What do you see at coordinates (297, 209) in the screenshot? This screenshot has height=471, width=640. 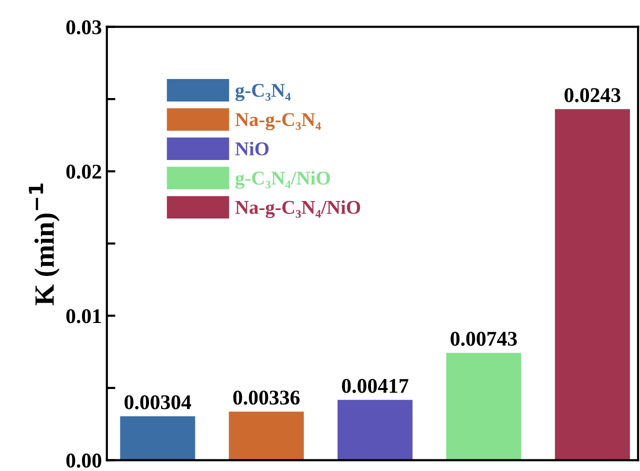 I see `legend-label: Na-g-C₃N₄/NiO` at bounding box center [297, 209].